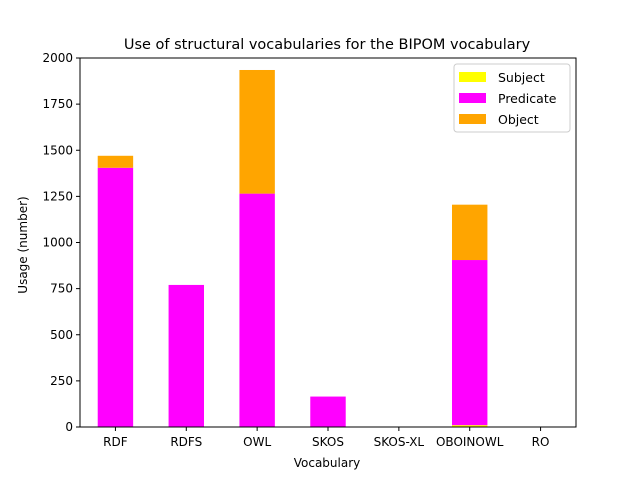 The image size is (640, 480). What do you see at coordinates (23, 244) in the screenshot?
I see `y-axis-label: Usage (number)` at bounding box center [23, 244].